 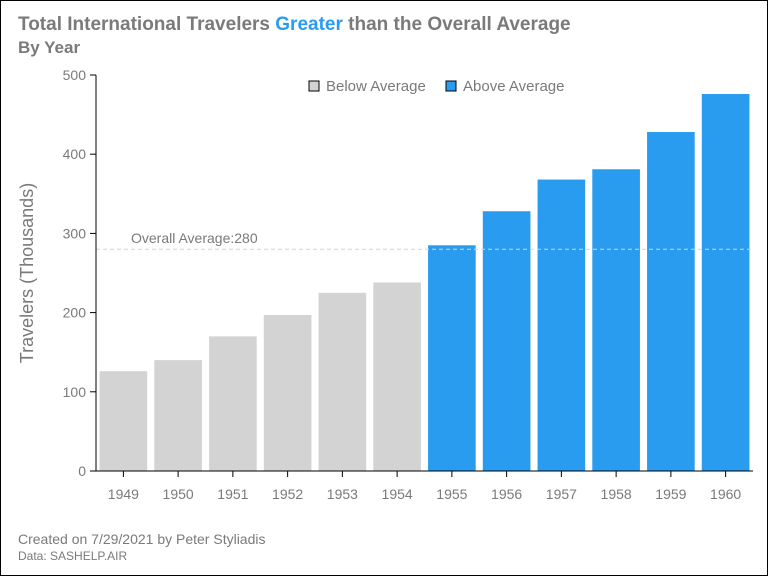 What do you see at coordinates (561, 494) in the screenshot?
I see `x-tick-label-1957: 1957` at bounding box center [561, 494].